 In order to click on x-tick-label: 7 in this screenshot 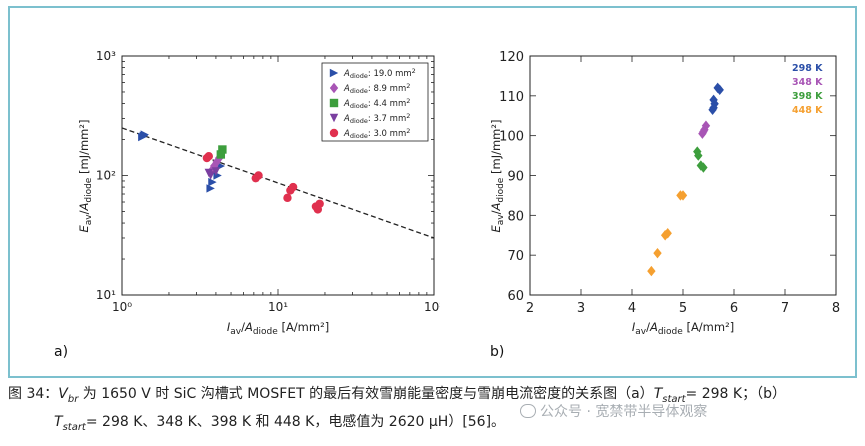, I will do `click(785, 308)`.